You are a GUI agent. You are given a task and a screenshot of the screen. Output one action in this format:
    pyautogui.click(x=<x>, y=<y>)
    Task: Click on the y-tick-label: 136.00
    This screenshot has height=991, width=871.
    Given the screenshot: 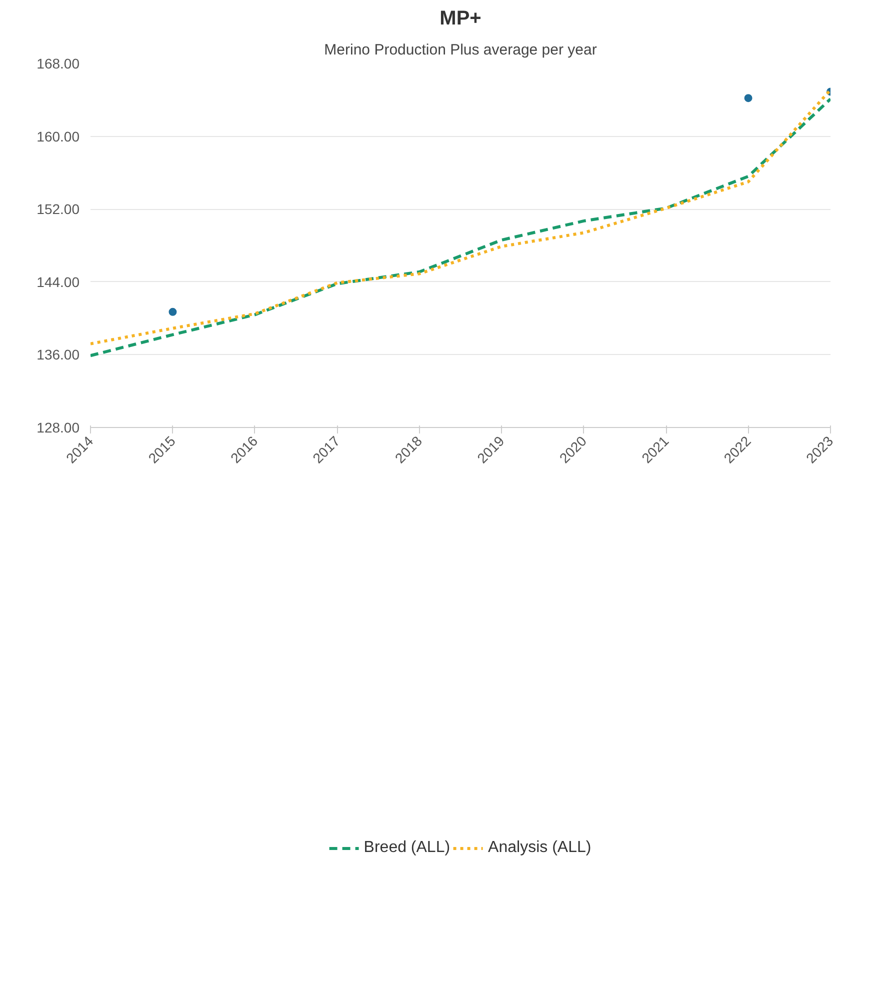 What is the action you would take?
    pyautogui.click(x=58, y=354)
    